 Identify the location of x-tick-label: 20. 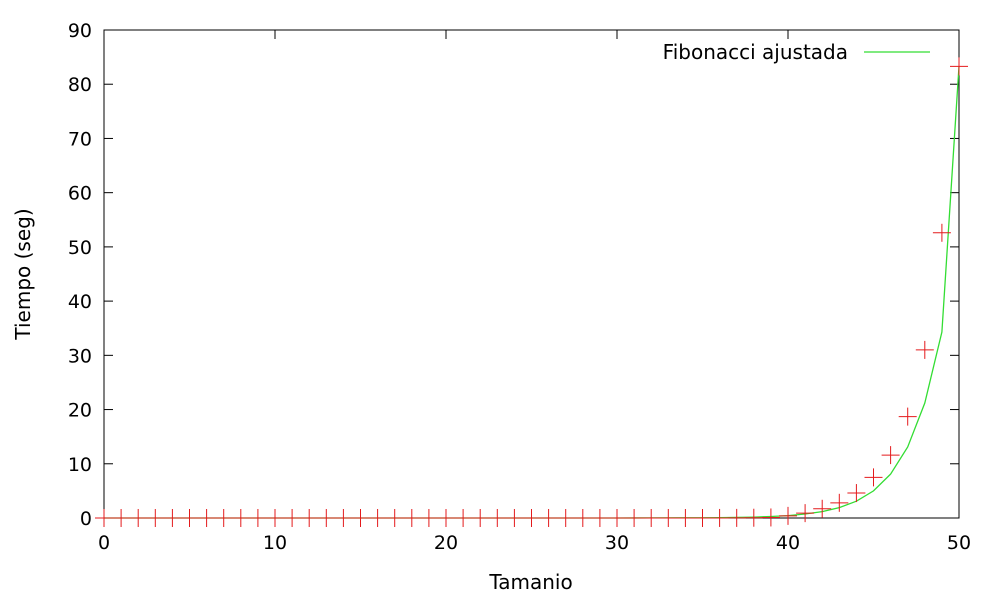
(446, 543).